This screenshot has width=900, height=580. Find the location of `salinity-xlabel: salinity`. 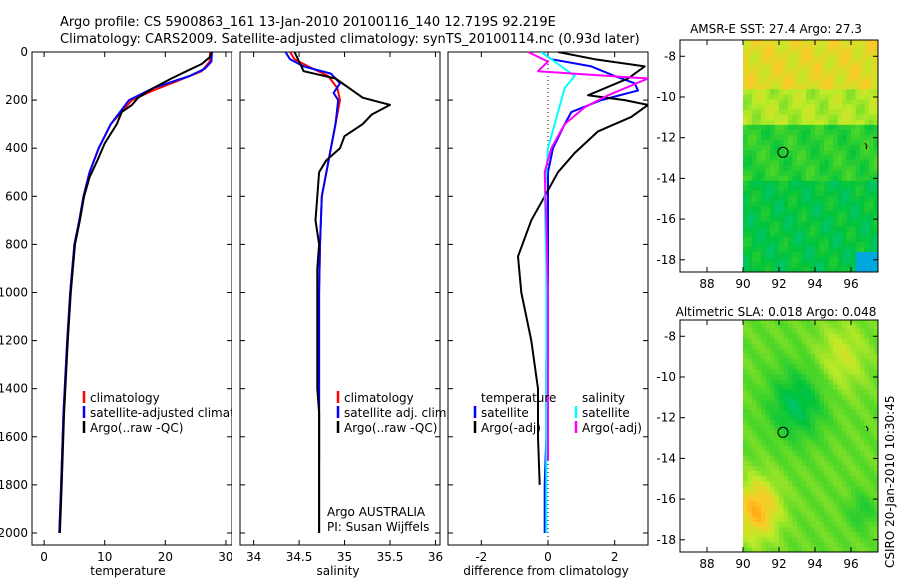

salinity-xlabel: salinity is located at coordinates (337, 571).